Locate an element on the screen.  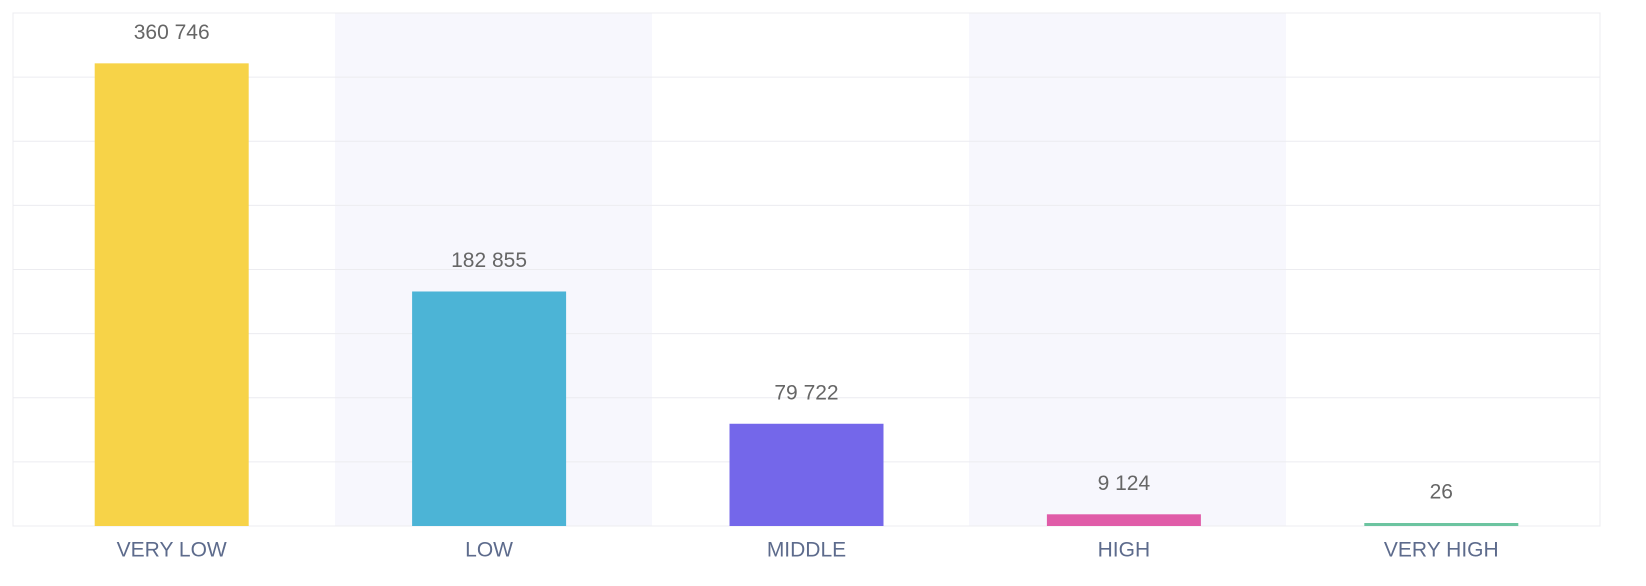
x-tick-label: LOW is located at coordinates (489, 550).